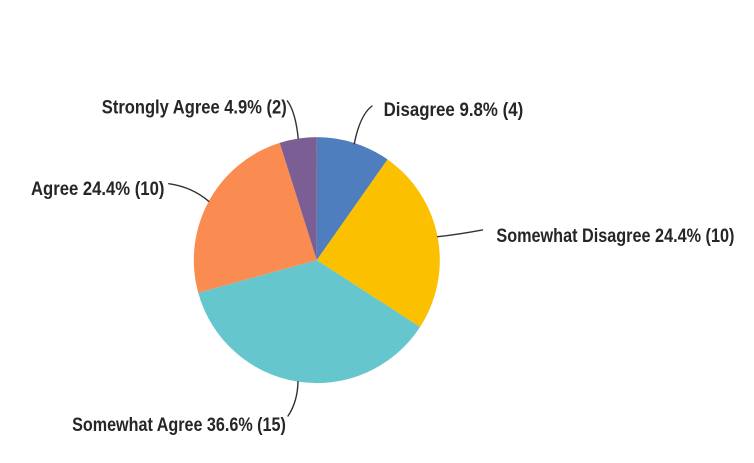 The image size is (754, 463). Describe the element at coordinates (97, 189) in the screenshot. I see `svg-text: Agree 24.4% (10)` at that location.